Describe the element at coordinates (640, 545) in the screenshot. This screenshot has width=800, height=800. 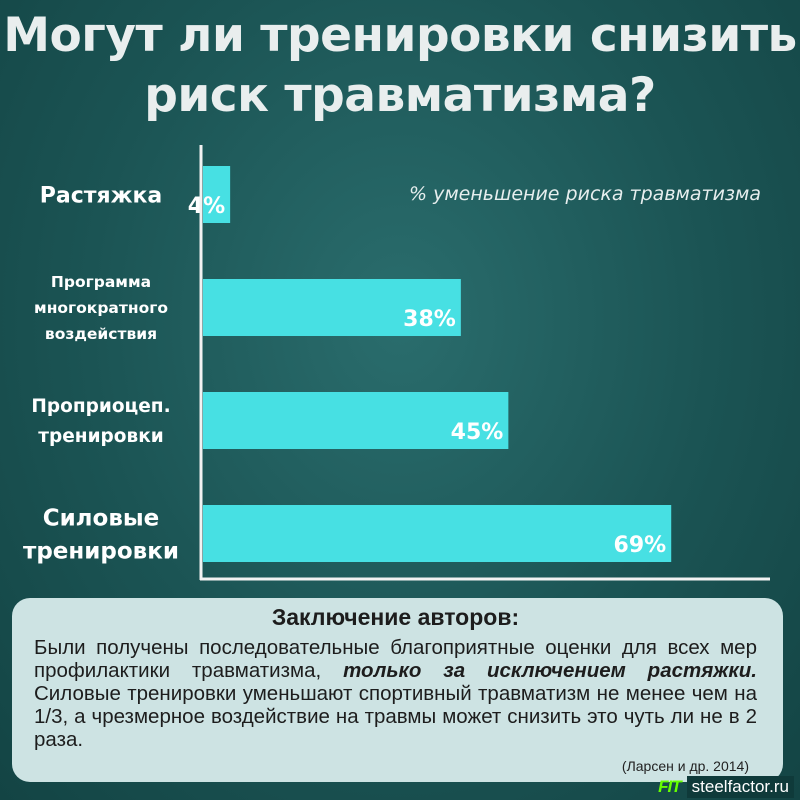
I see `value-label-4: 69%` at that location.